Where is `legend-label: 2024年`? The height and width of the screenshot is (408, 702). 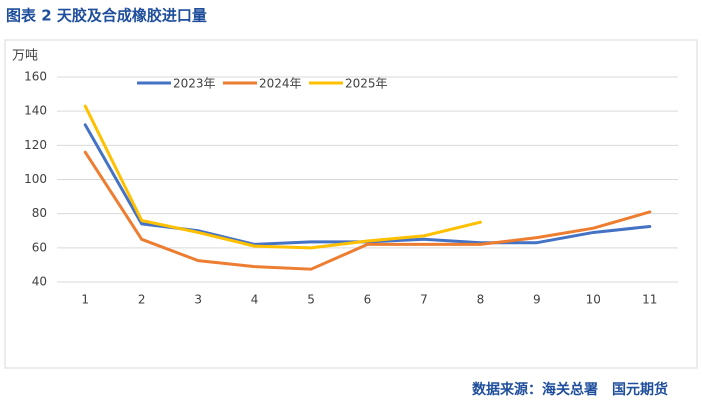
legend-label: 2024年 is located at coordinates (280, 84).